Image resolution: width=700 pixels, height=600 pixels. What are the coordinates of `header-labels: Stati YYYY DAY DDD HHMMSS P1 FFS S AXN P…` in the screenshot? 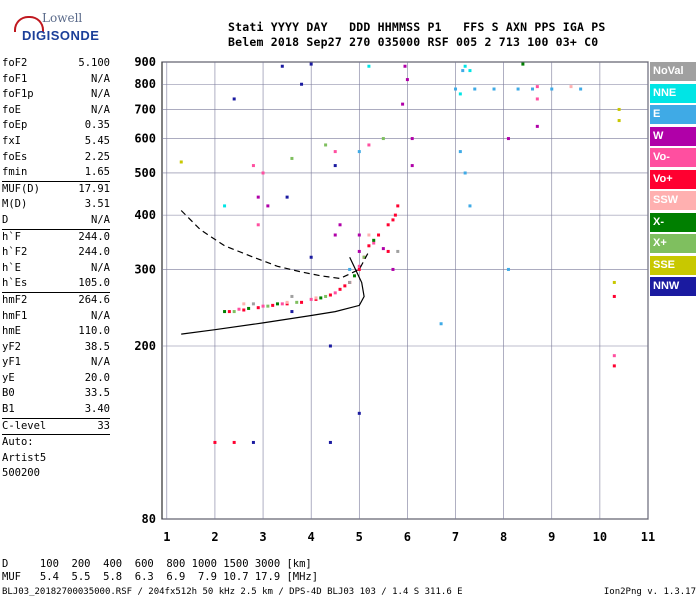 It's located at (417, 27).